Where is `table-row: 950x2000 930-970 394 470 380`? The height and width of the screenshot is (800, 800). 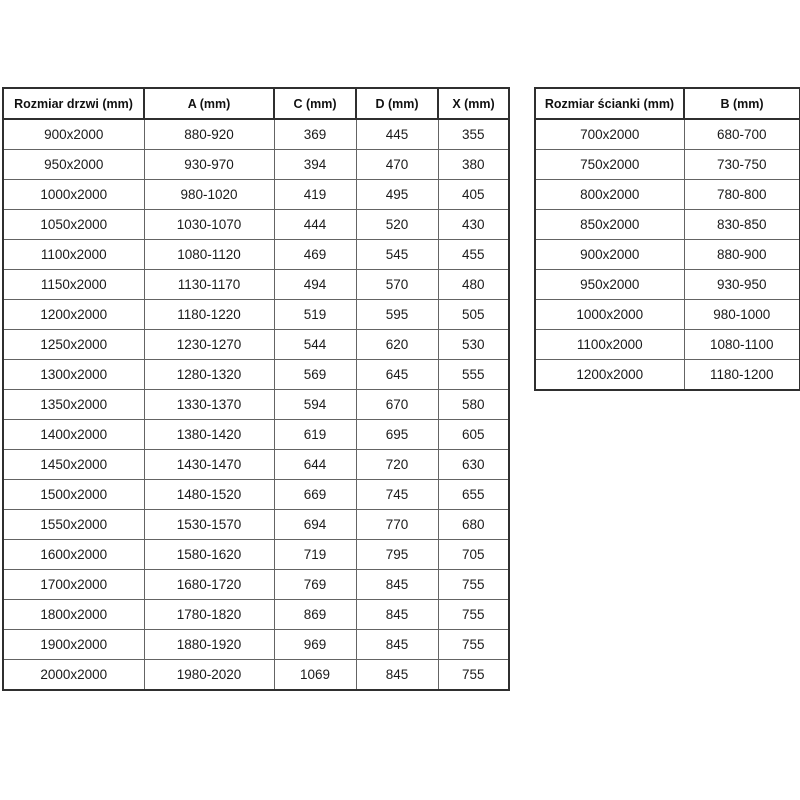 table-row: 950x2000 930-970 394 470 380 is located at coordinates (256, 164).